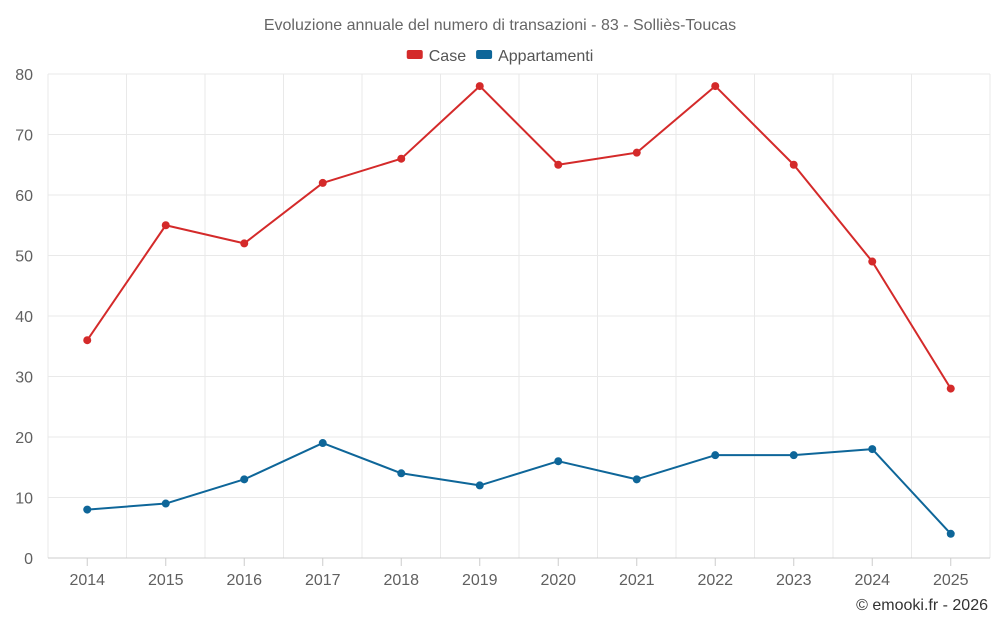  What do you see at coordinates (951, 580) in the screenshot?
I see `x-tick-label: 2025` at bounding box center [951, 580].